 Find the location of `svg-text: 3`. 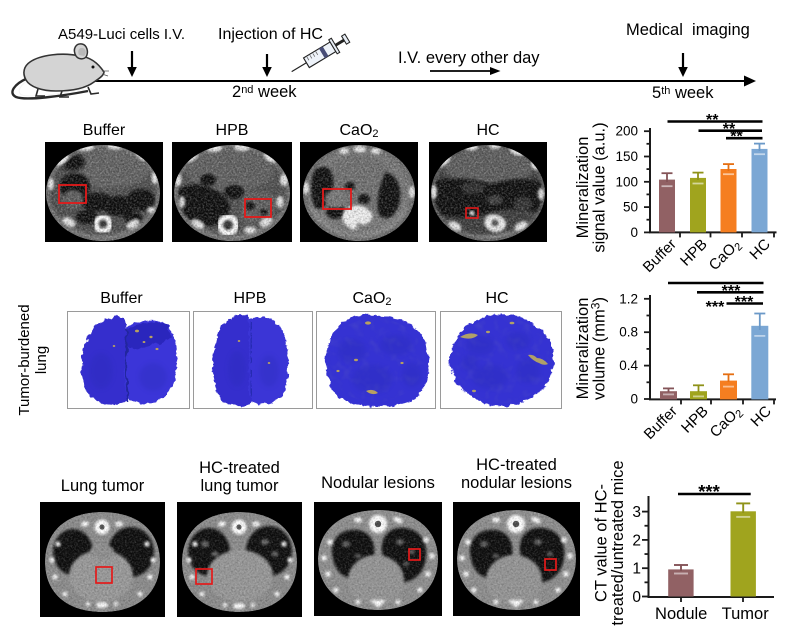

svg-text: 3 is located at coordinates (636, 512).